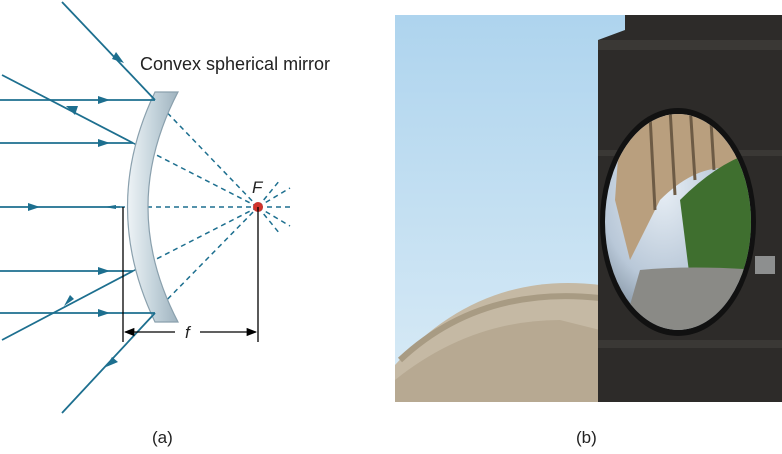  What do you see at coordinates (69, 206) in the screenshot?
I see `incident-arrowheads` at bounding box center [69, 206].